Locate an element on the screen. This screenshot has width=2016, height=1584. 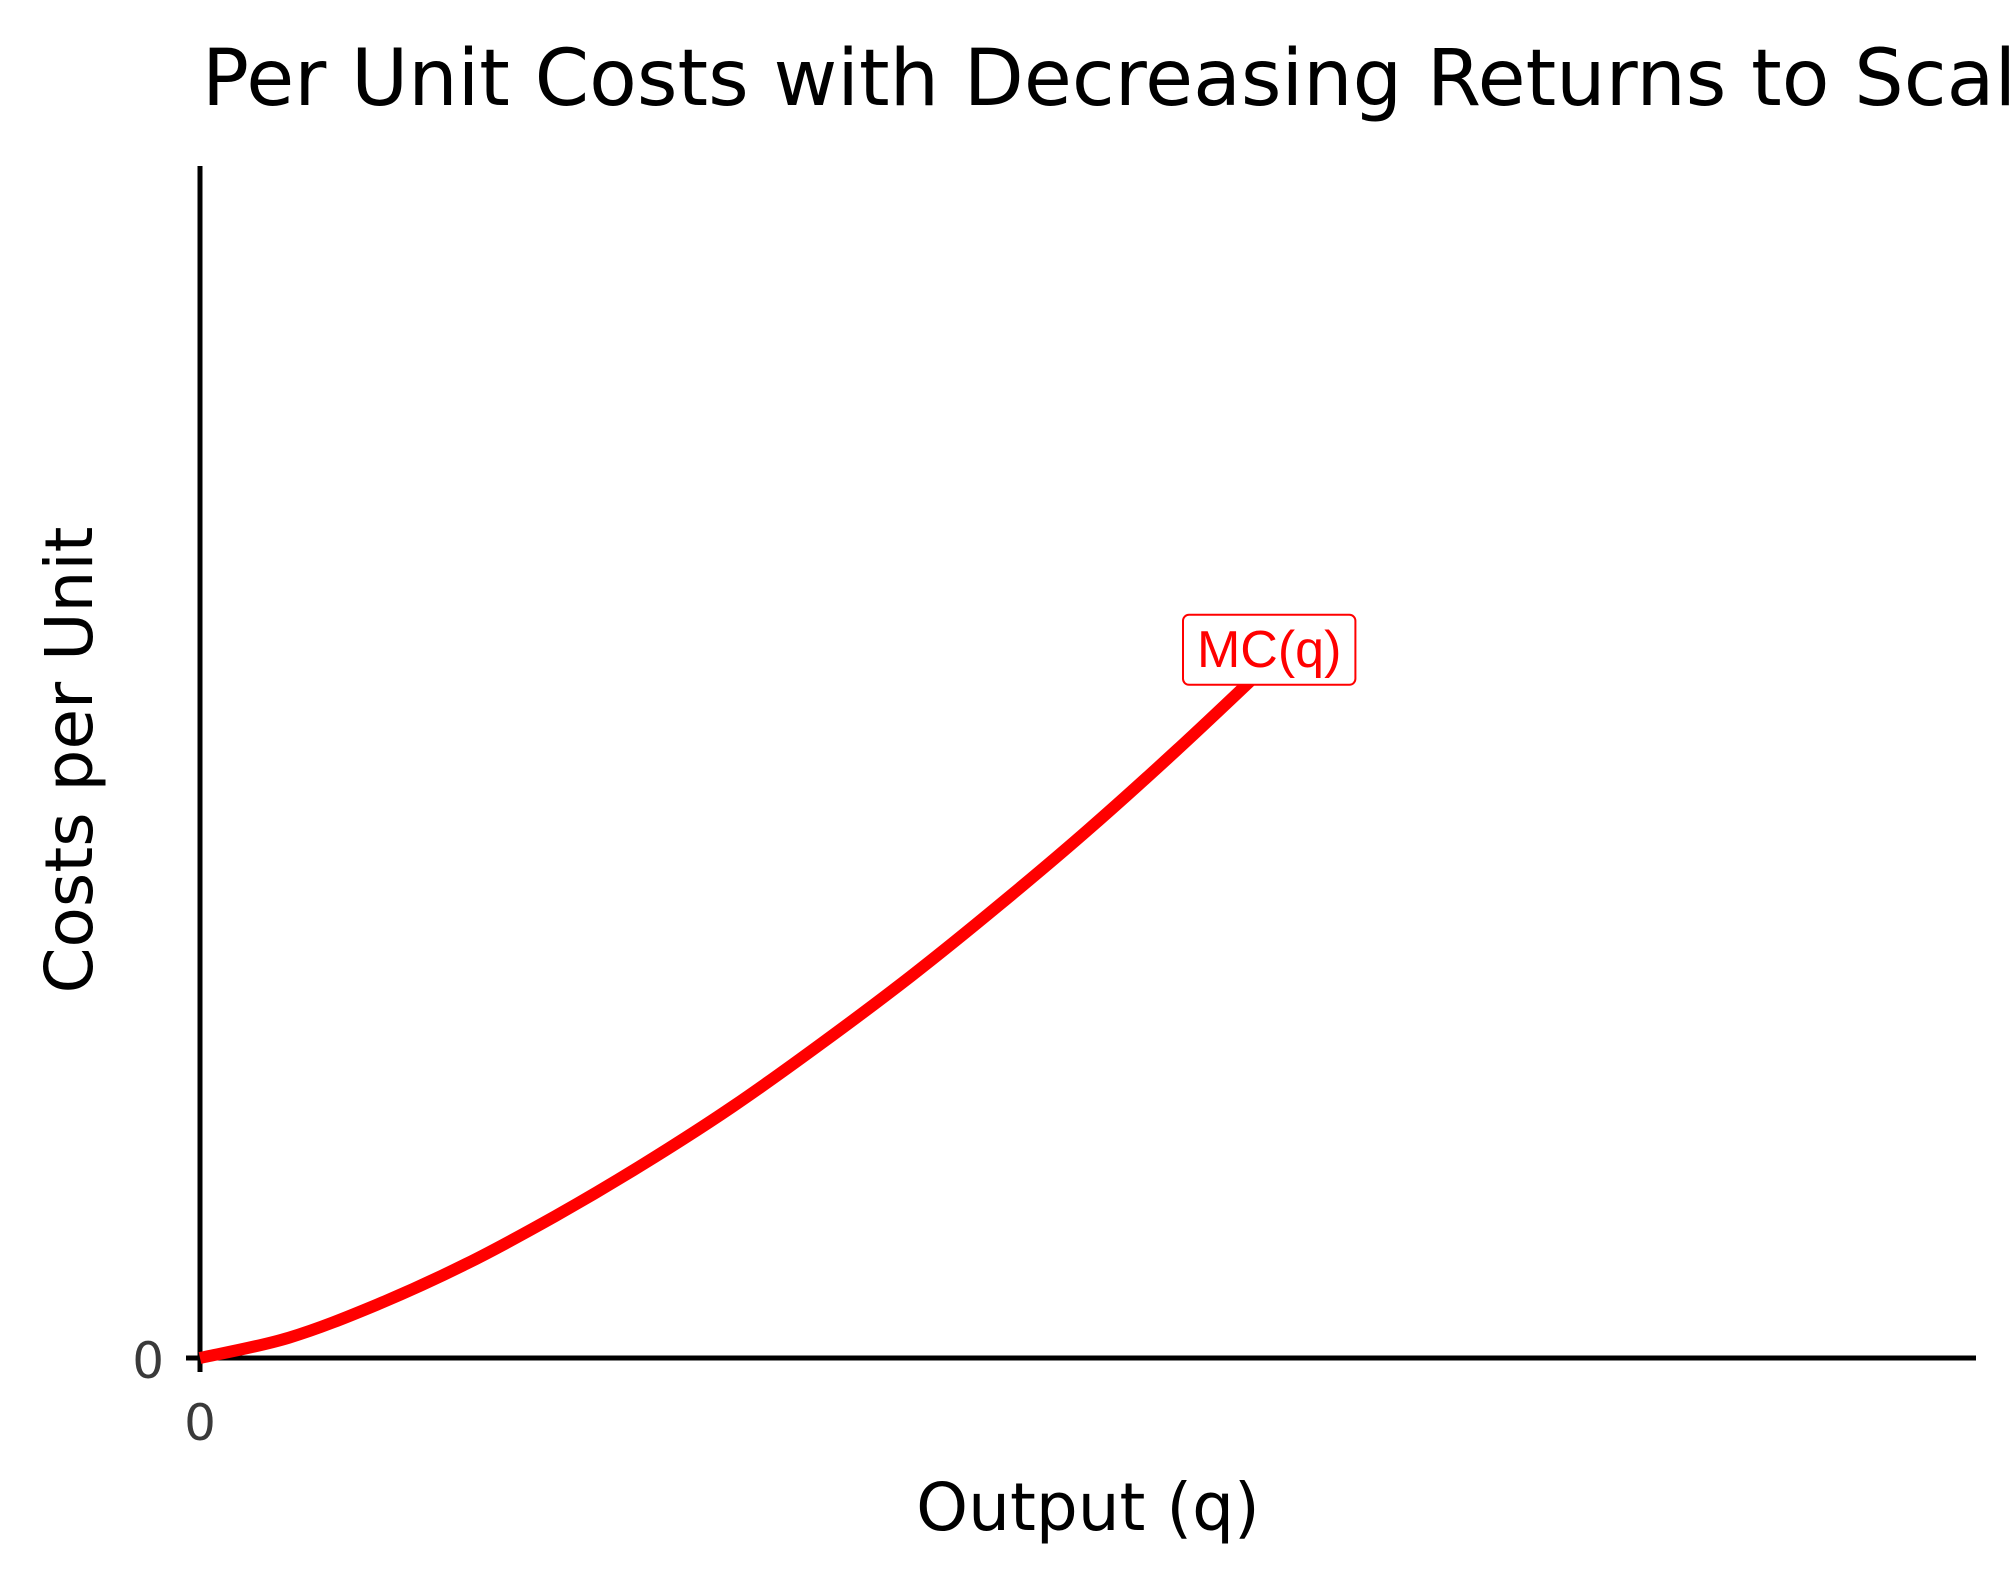
curve-label-mc: MC(q) is located at coordinates (1269, 649).